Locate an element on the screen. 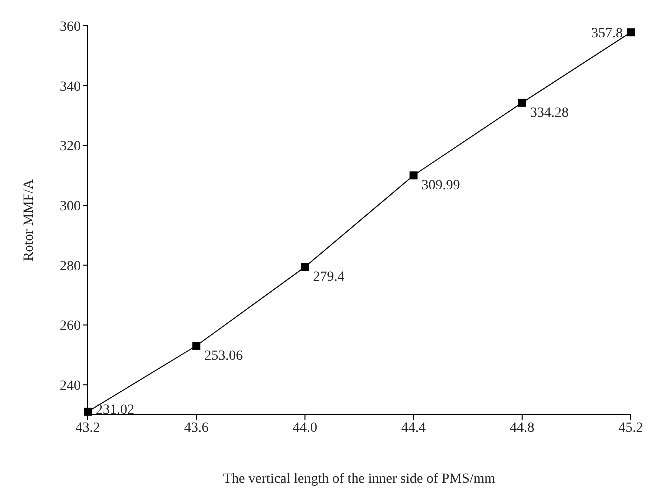  data-label: 334.28 is located at coordinates (549, 113).